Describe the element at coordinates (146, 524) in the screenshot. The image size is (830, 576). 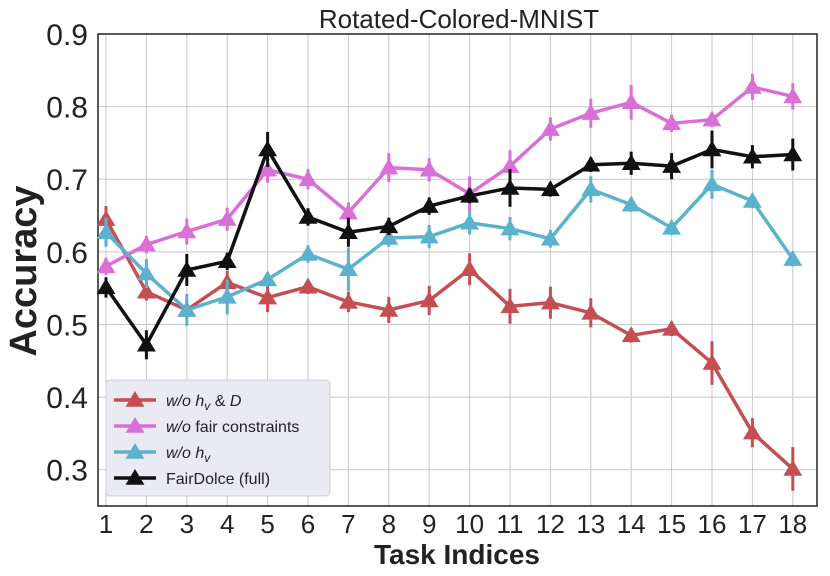
I see `x-tick-label: 2` at that location.